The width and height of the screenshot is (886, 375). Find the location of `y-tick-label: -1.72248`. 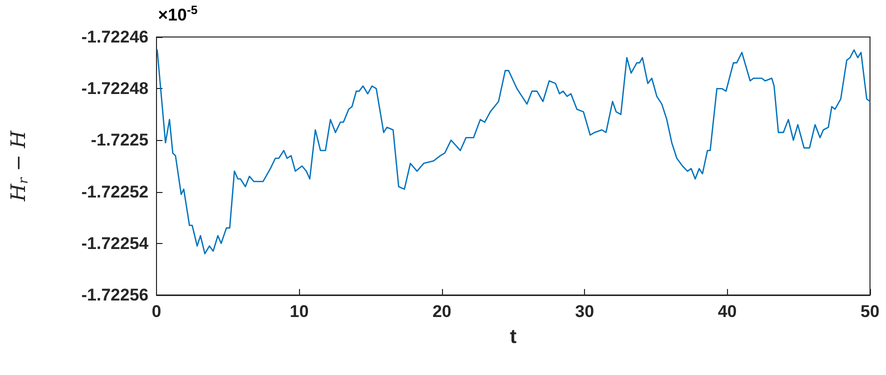

y-tick-label: -1.72248 is located at coordinates (114, 88).